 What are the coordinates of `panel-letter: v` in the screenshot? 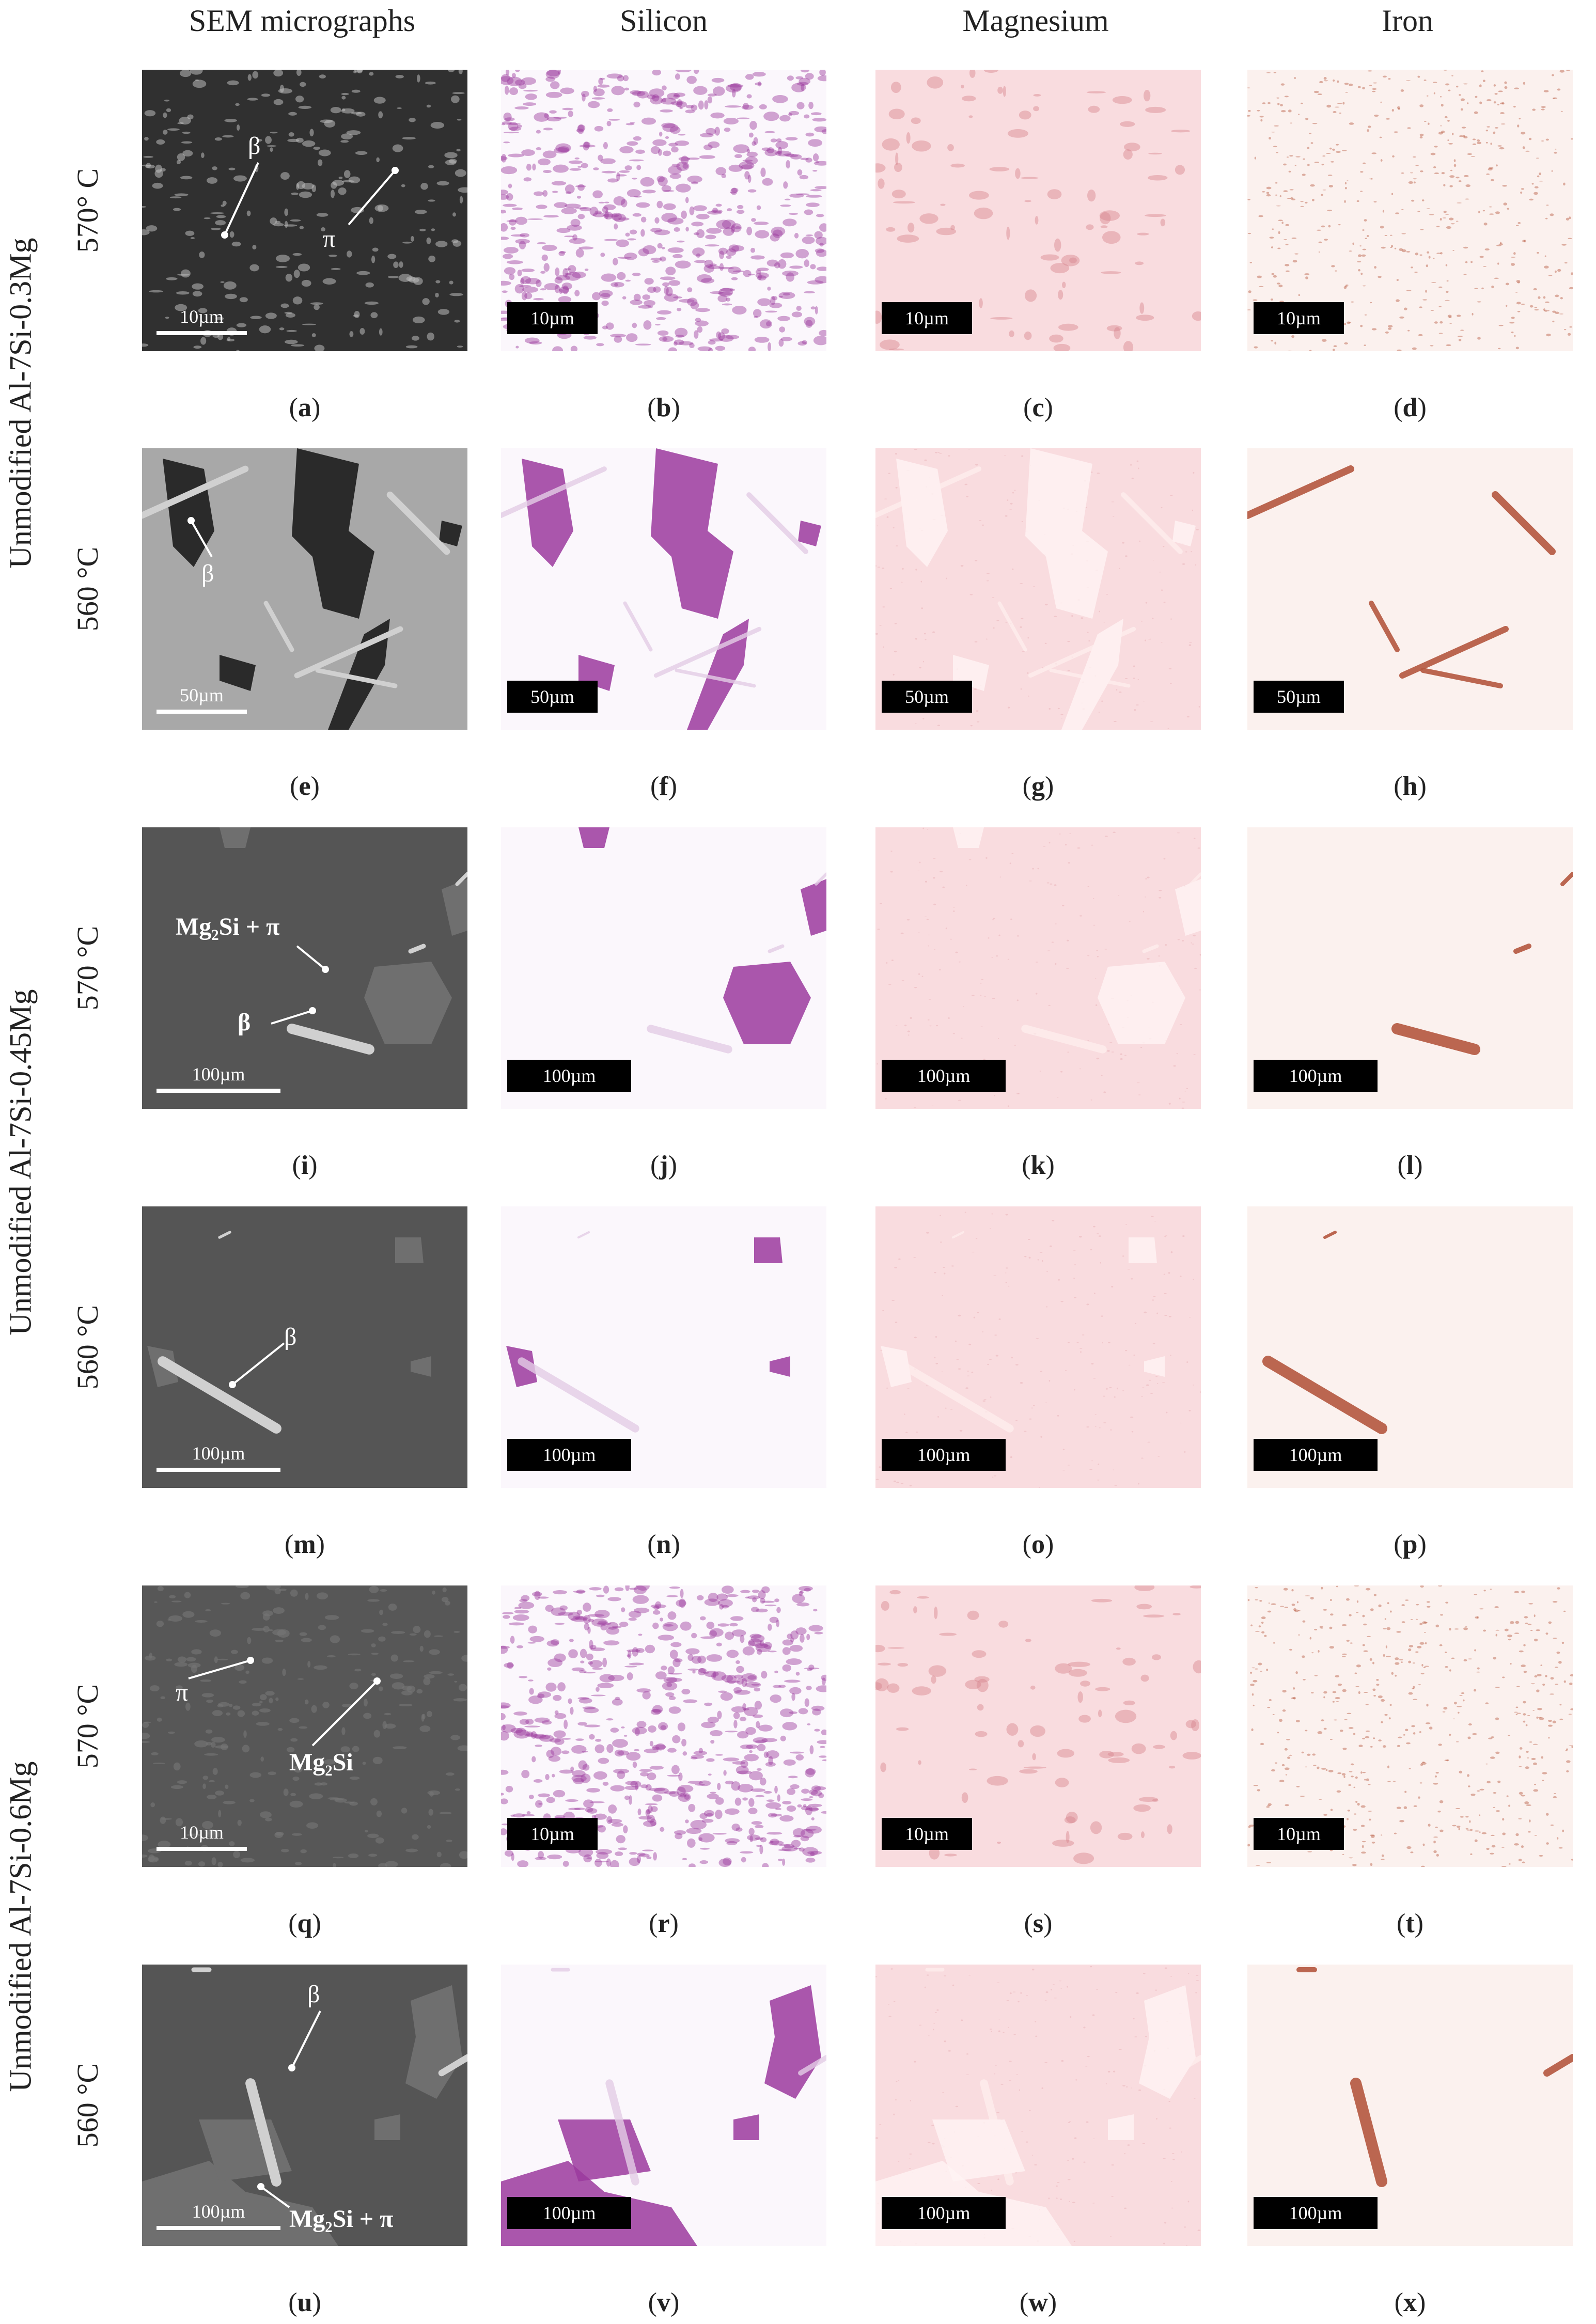 It's located at (663, 2302).